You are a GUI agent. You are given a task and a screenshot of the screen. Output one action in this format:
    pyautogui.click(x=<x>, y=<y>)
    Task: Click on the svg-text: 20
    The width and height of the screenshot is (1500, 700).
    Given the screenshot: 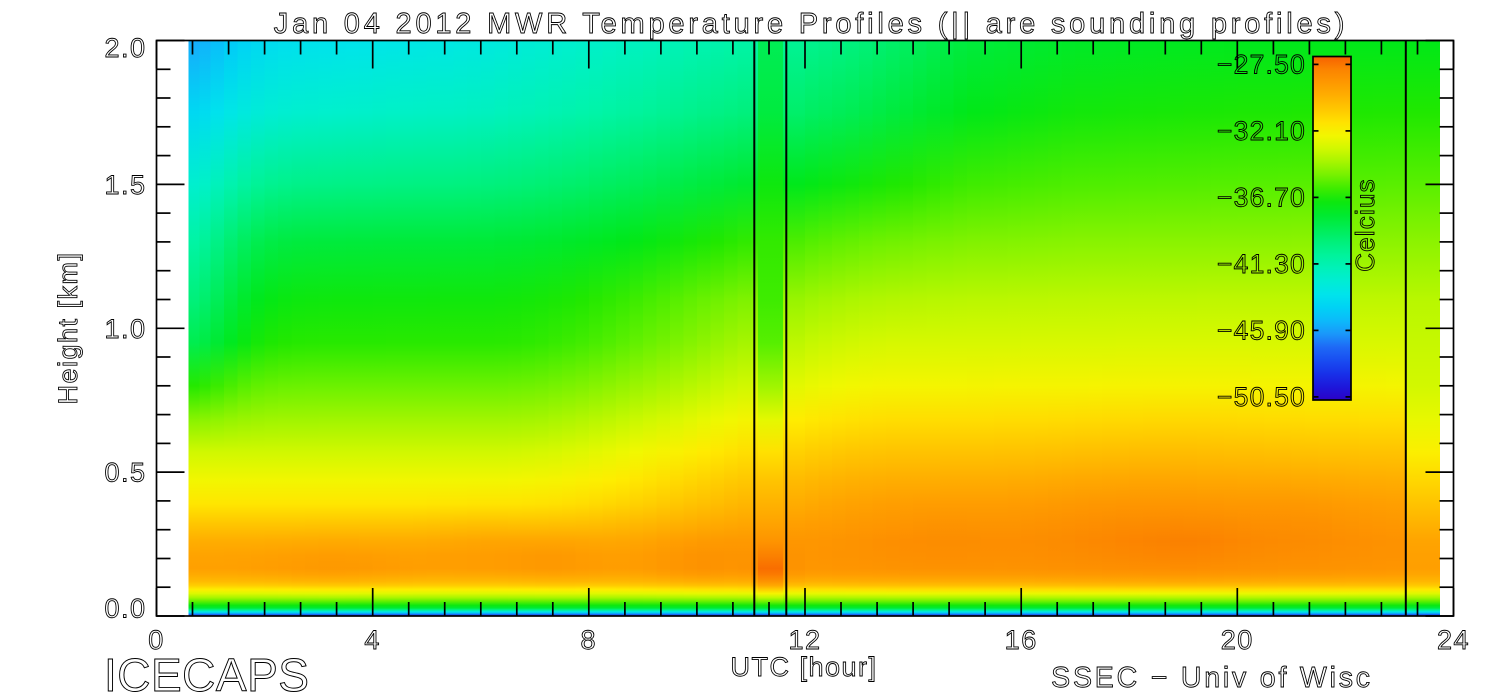 What is the action you would take?
    pyautogui.click(x=1237, y=640)
    